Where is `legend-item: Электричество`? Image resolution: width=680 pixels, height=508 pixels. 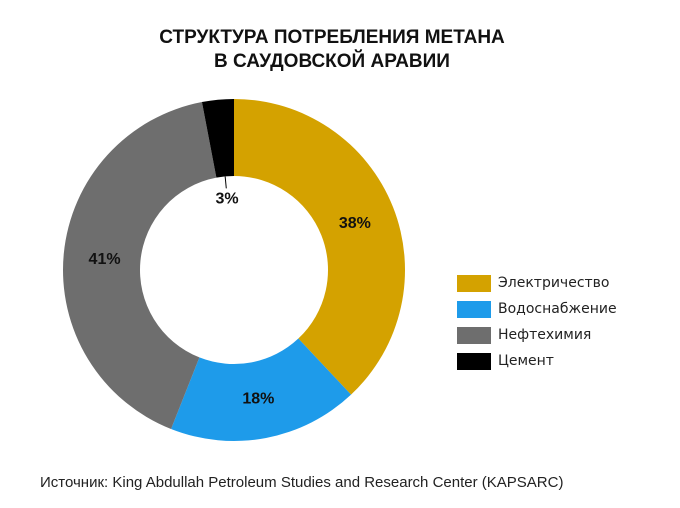 legend-item: Электричество is located at coordinates (537, 283).